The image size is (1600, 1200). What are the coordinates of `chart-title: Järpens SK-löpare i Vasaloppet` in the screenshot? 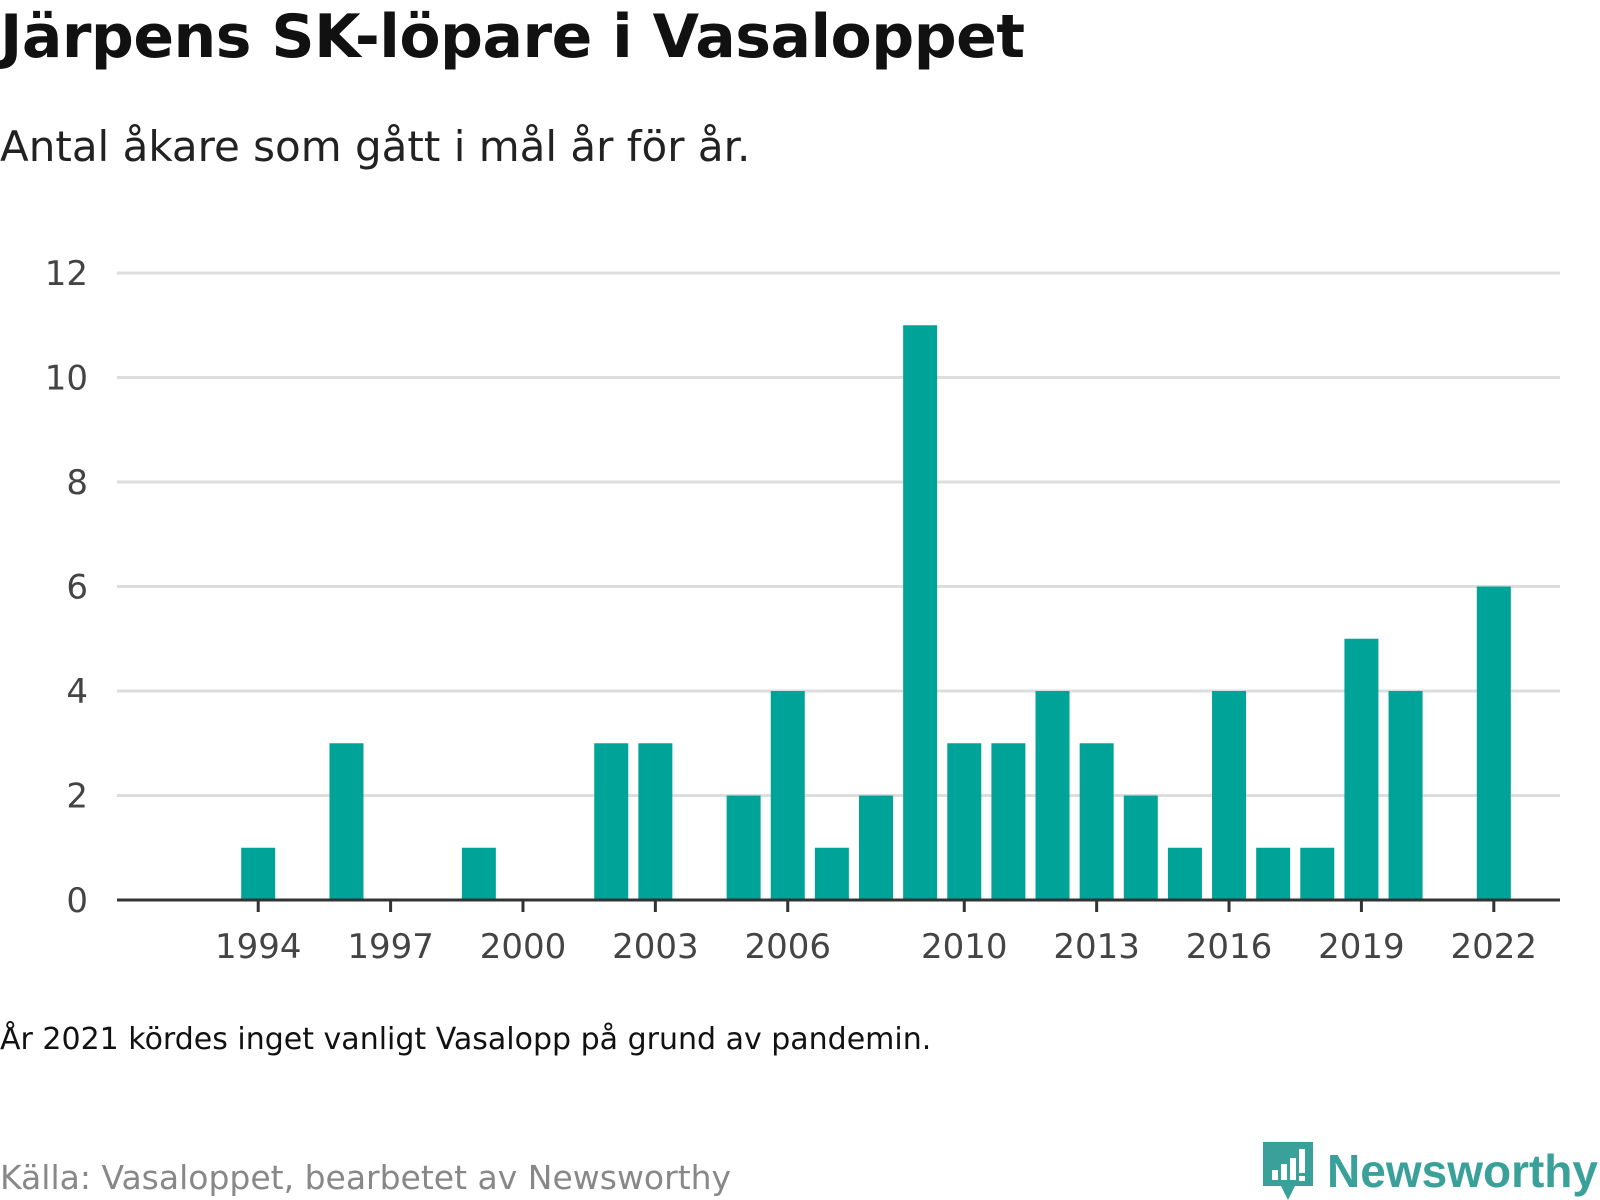 It's located at (512, 37).